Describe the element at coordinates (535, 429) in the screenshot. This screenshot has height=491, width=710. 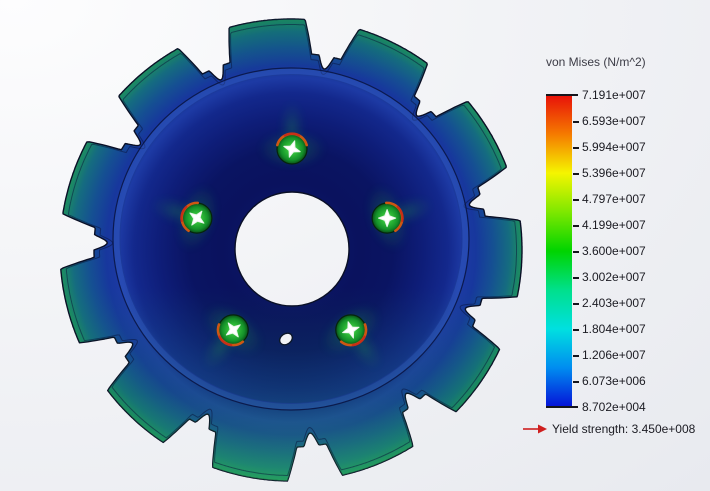
I see `yield-arrow-icon` at that location.